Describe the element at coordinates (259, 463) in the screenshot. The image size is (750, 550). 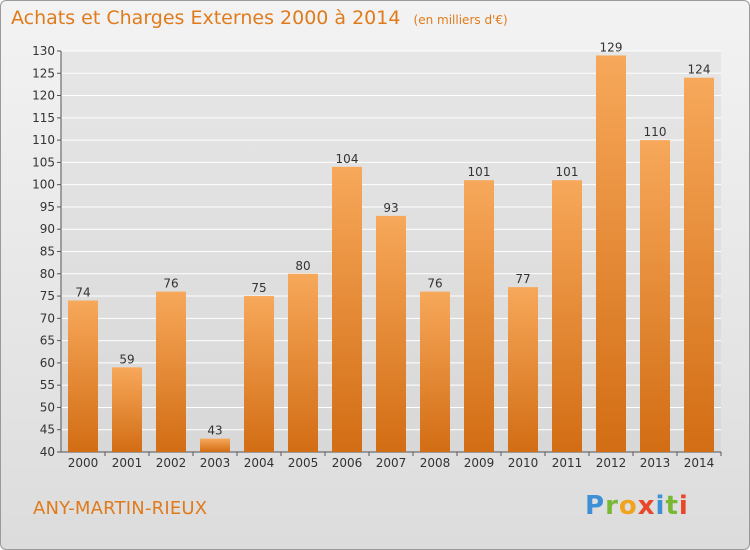
I see `x-tick-label: 2004` at that location.